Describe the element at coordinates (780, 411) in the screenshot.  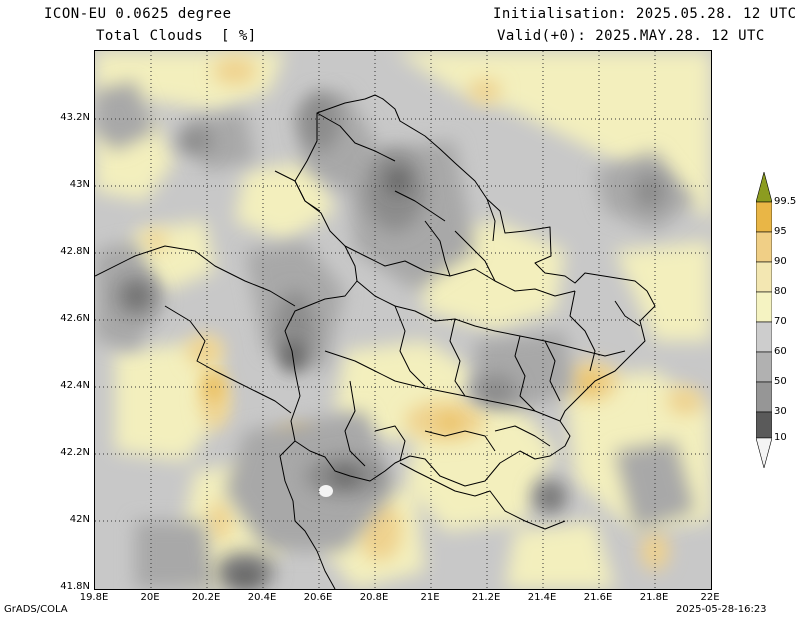
I see `colorbar-label: 30` at that location.